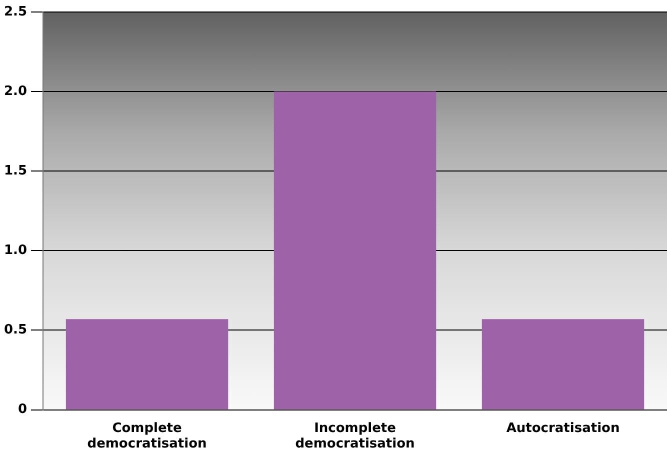 This screenshot has height=455, width=667. I want to click on y-tick-label: 1.5, so click(16, 170).